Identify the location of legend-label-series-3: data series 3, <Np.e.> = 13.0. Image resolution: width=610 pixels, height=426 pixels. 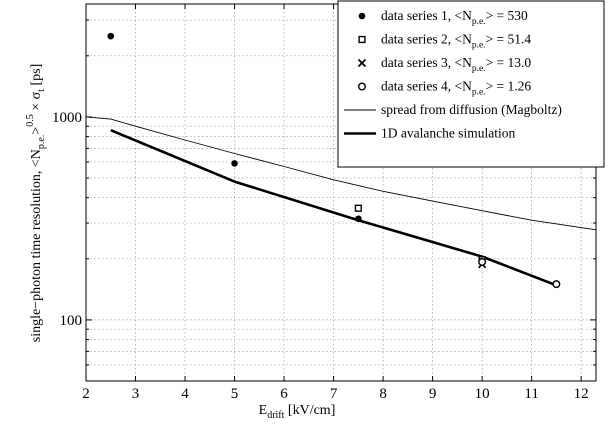
(456, 64).